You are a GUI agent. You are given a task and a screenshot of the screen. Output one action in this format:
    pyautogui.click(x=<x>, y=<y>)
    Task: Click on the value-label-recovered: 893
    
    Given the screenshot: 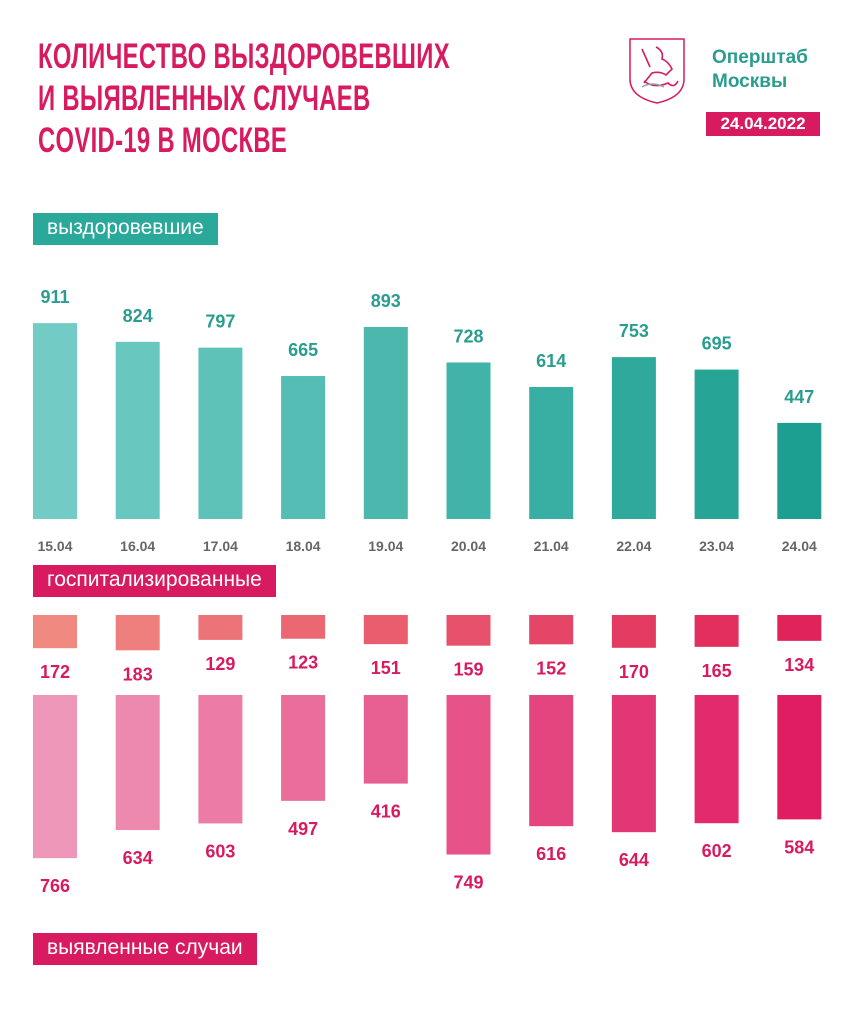 What is the action you would take?
    pyautogui.click(x=386, y=301)
    